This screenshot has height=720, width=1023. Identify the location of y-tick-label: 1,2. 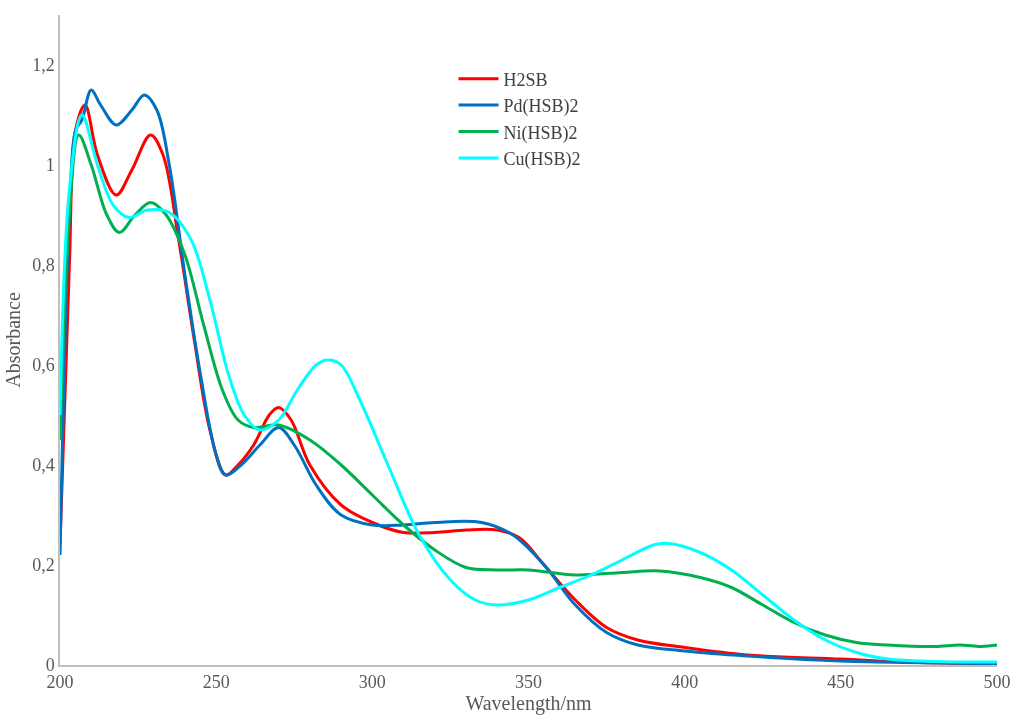
(43, 65).